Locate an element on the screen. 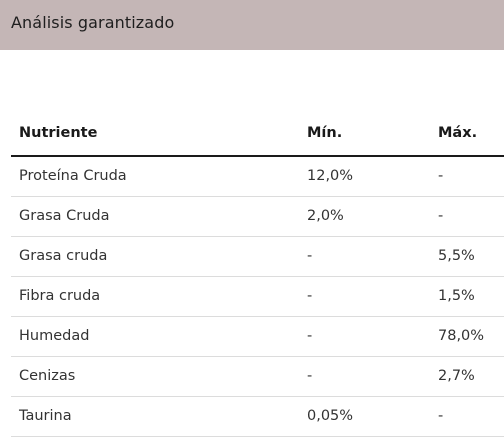 The image size is (504, 448). nutrient-cell: Fibra cruda is located at coordinates (60, 296).